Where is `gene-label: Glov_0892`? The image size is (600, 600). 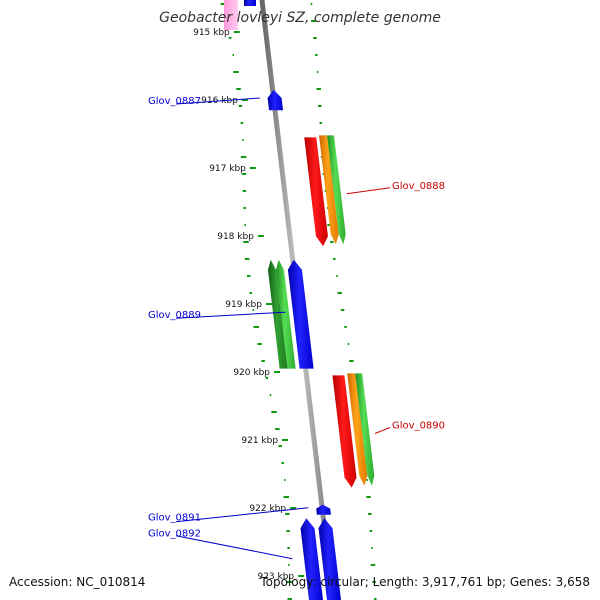
gene-label: Glov_0892 is located at coordinates (174, 534).